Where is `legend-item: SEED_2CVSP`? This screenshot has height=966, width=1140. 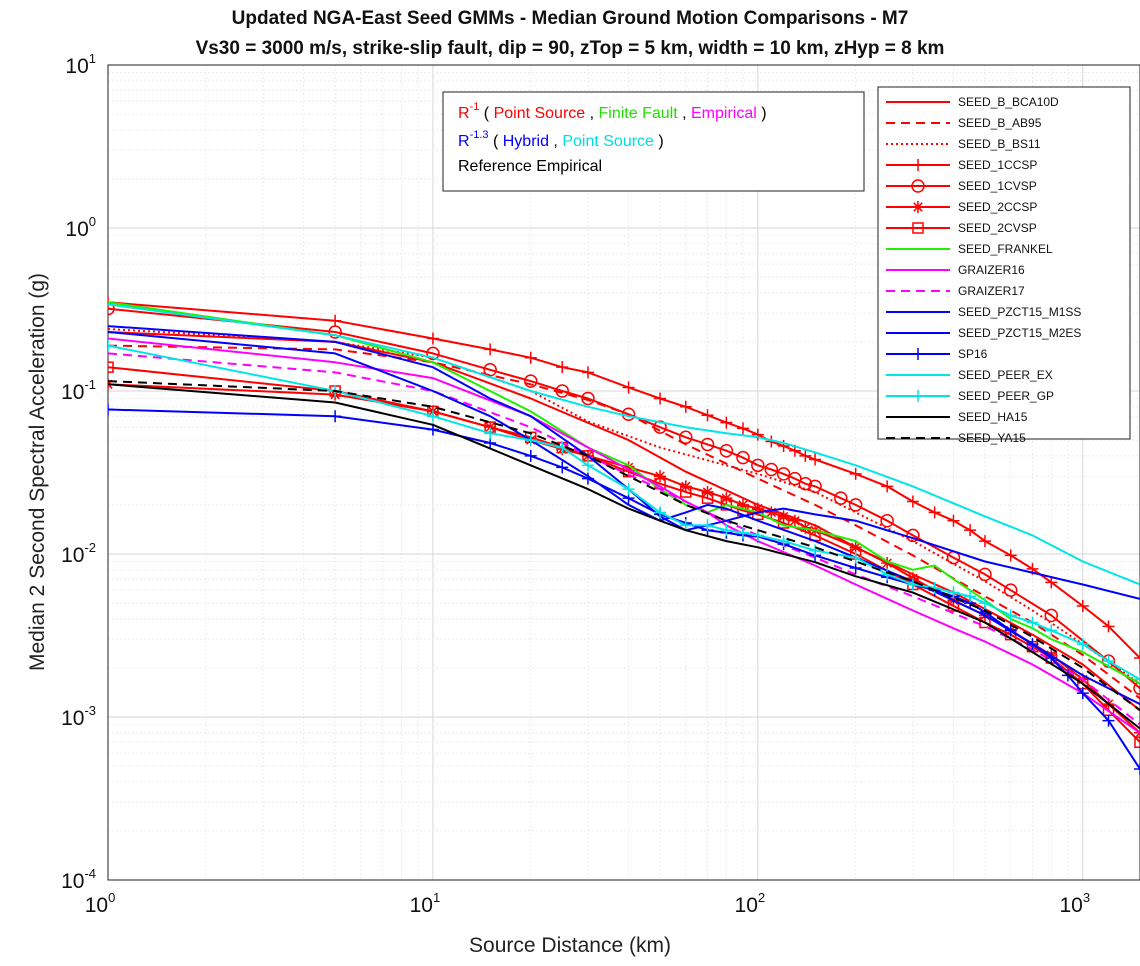 legend-item: SEED_2CVSP is located at coordinates (961, 228).